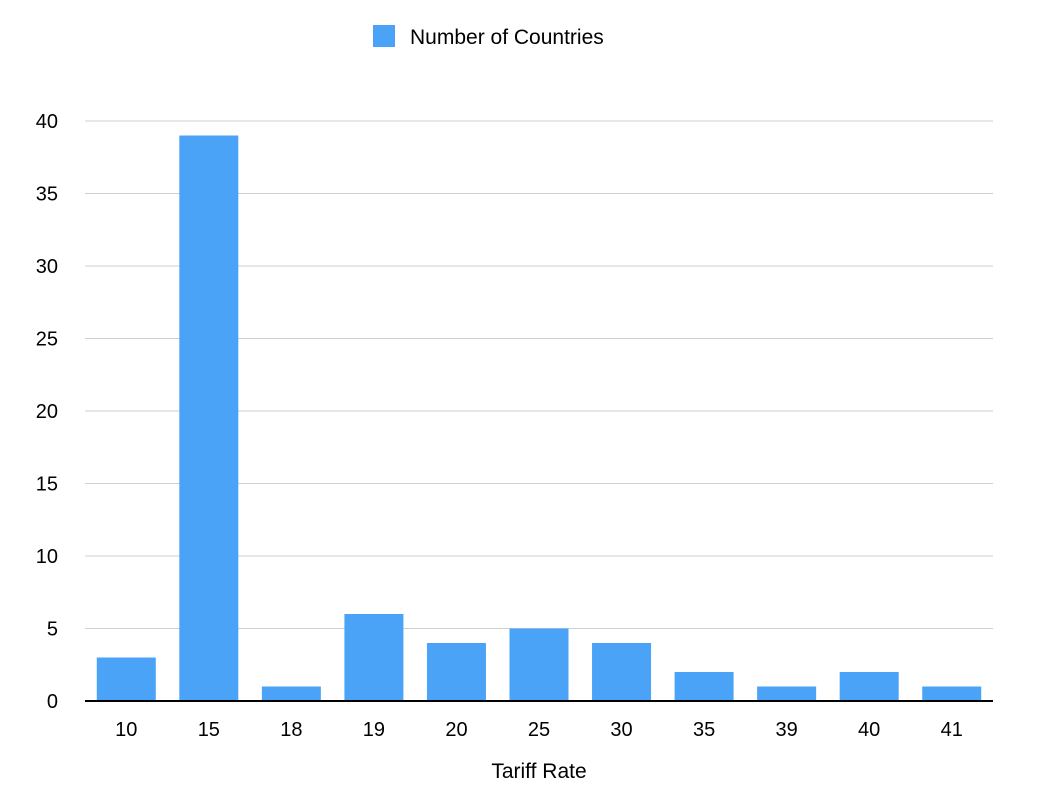  What do you see at coordinates (47, 557) in the screenshot?
I see `y-tick-label: 10` at bounding box center [47, 557].